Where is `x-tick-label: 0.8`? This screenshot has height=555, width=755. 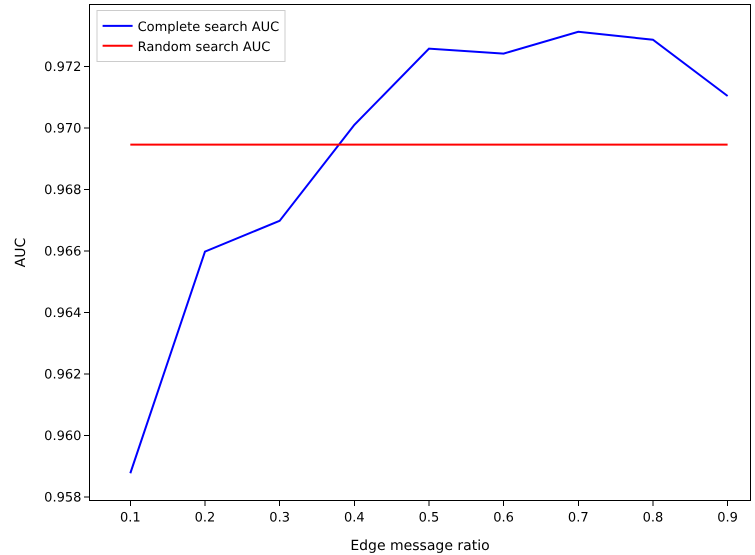
x-tick-label: 0.8 is located at coordinates (653, 518).